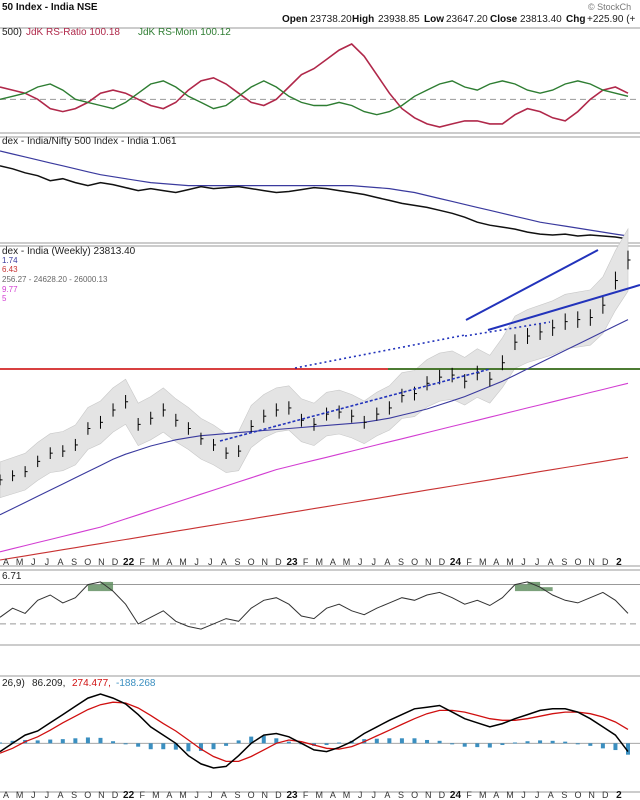 The image size is (640, 800). Describe the element at coordinates (563, 307) in the screenshot. I see `channel-lower-line` at that location.